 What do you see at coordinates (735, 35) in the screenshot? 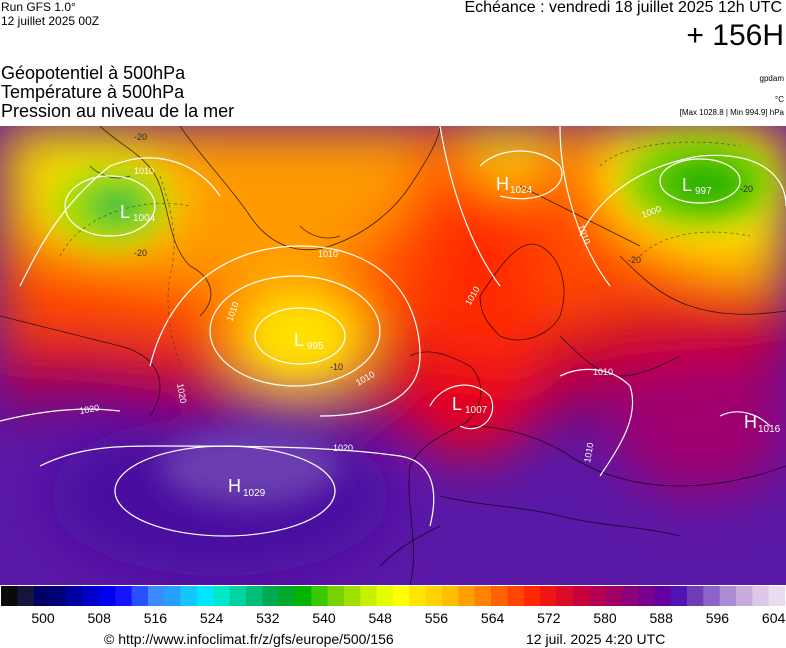
I see `forecast-hour: + 156H` at bounding box center [735, 35].